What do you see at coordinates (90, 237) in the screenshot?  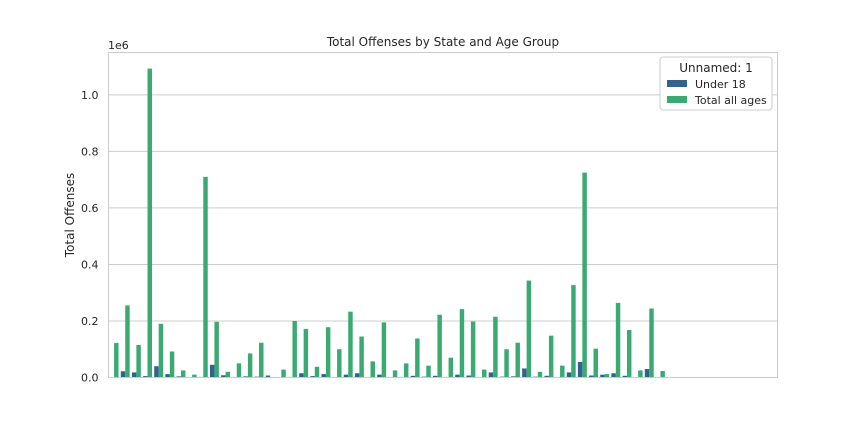 I see `y-tick-labels: 0.0 0.2 0.4 0.6 0.8 1.0` at bounding box center [90, 237].